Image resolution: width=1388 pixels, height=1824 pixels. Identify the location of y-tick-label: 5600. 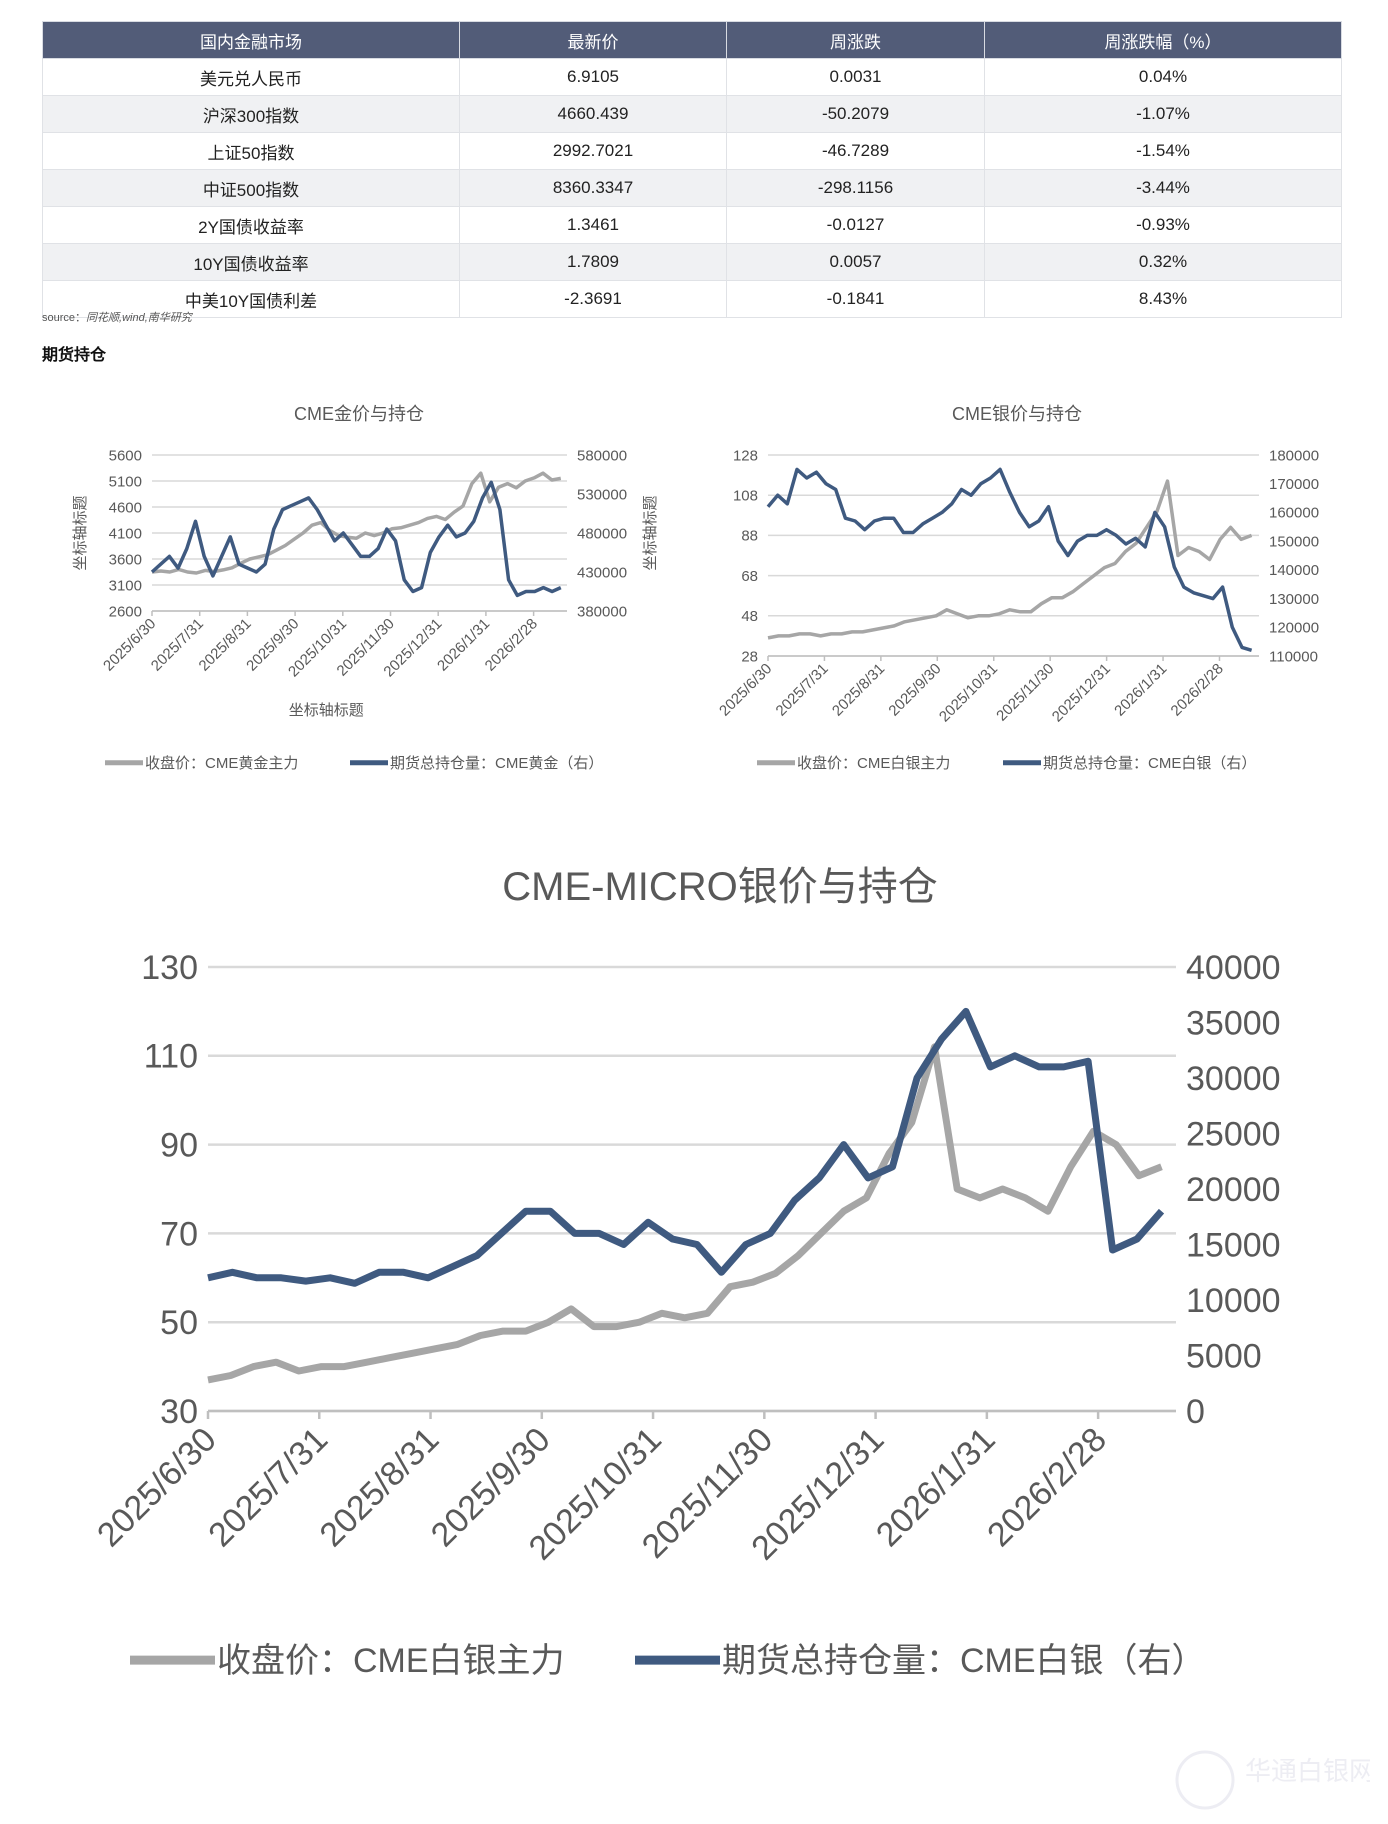
(125, 455).